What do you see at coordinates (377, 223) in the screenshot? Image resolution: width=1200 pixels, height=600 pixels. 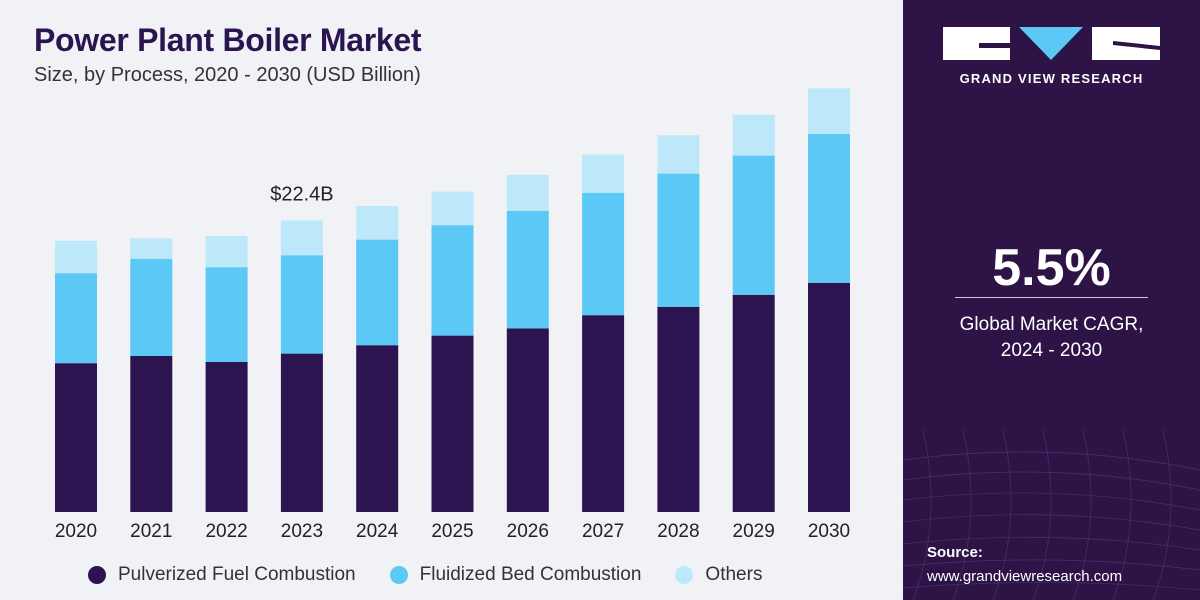 I see `bar-others-2024` at bounding box center [377, 223].